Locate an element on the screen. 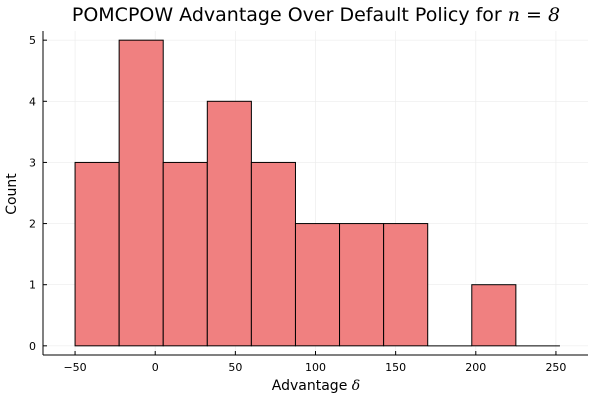  y-tick-label: 0 is located at coordinates (32, 346).